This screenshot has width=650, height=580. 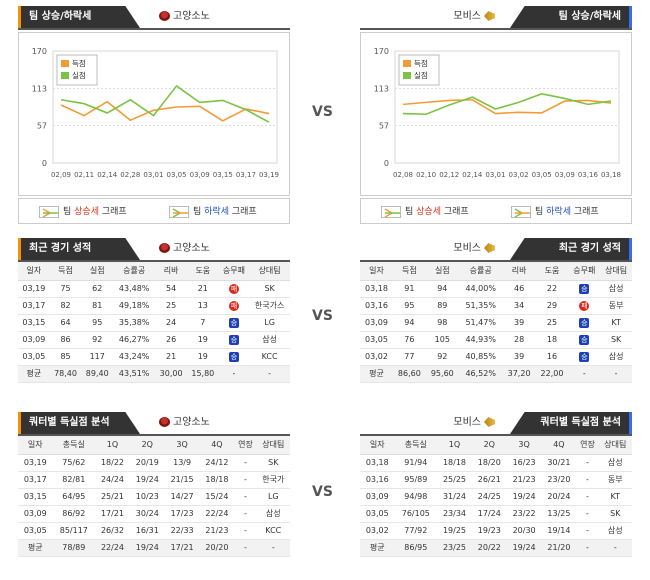 What do you see at coordinates (615, 497) in the screenshot?
I see `table-cell: KT` at bounding box center [615, 497].